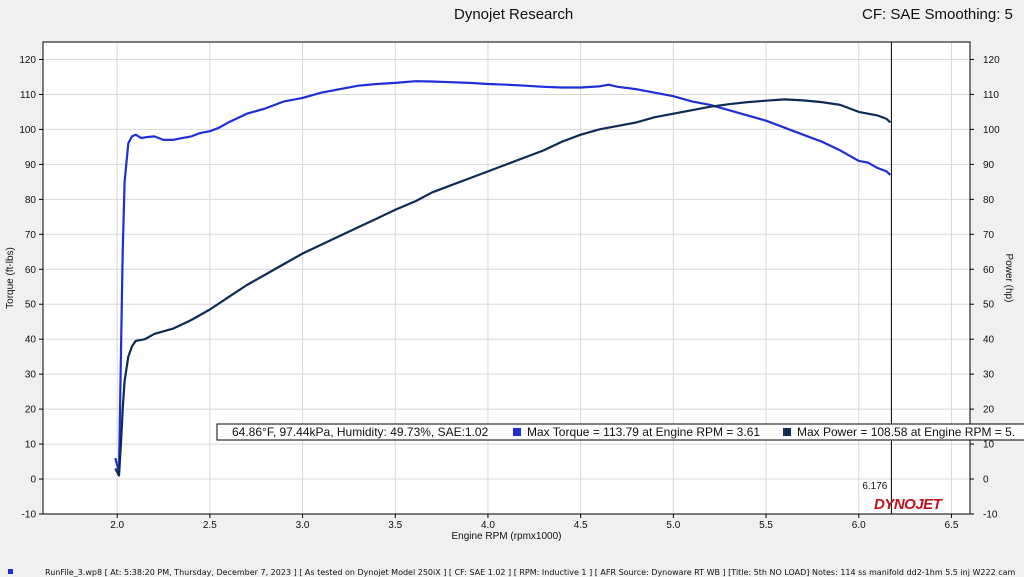 The height and width of the screenshot is (577, 1024). What do you see at coordinates (488, 525) in the screenshot?
I see `x-tick-label: 4.0` at bounding box center [488, 525].